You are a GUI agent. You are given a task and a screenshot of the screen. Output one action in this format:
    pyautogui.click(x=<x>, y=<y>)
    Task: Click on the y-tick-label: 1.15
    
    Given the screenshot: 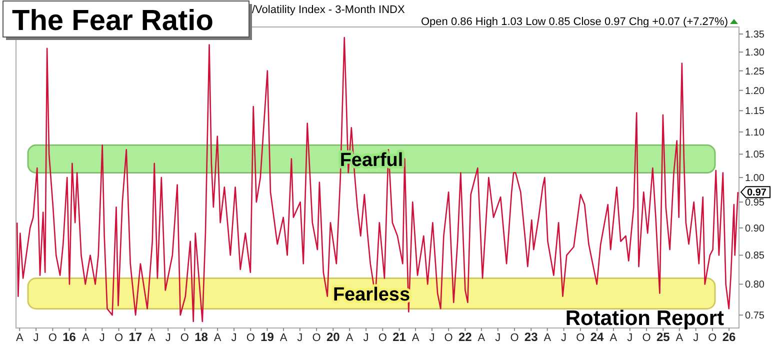 What is the action you would take?
    pyautogui.click(x=755, y=112)
    